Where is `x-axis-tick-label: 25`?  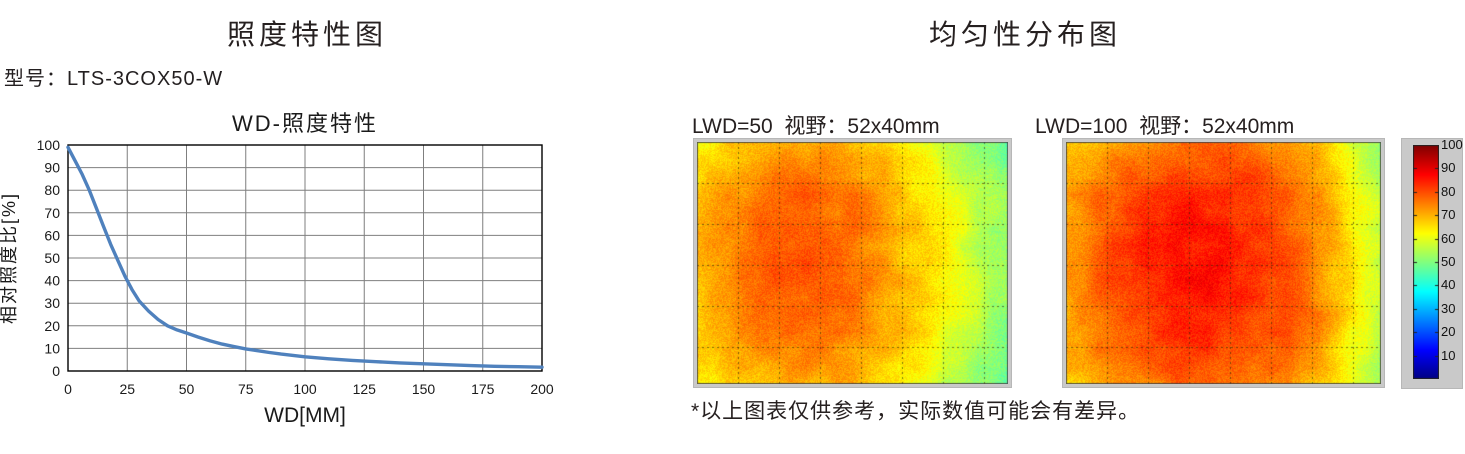
x-axis-tick-label: 25 is located at coordinates (127, 389).